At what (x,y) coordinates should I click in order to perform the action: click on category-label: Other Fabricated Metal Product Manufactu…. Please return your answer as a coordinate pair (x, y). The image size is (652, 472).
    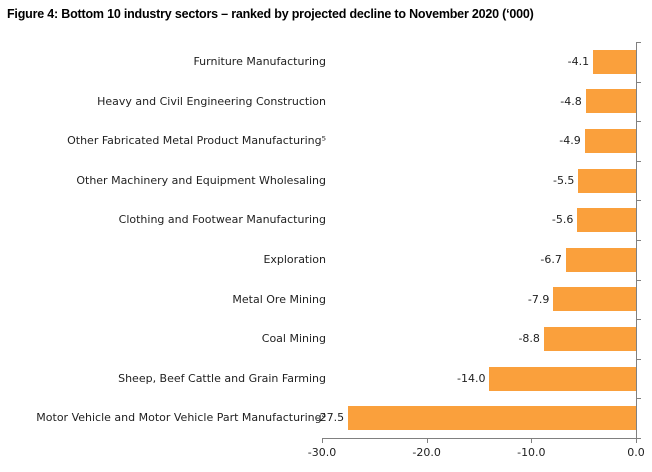
    Looking at the image, I should click on (196, 141).